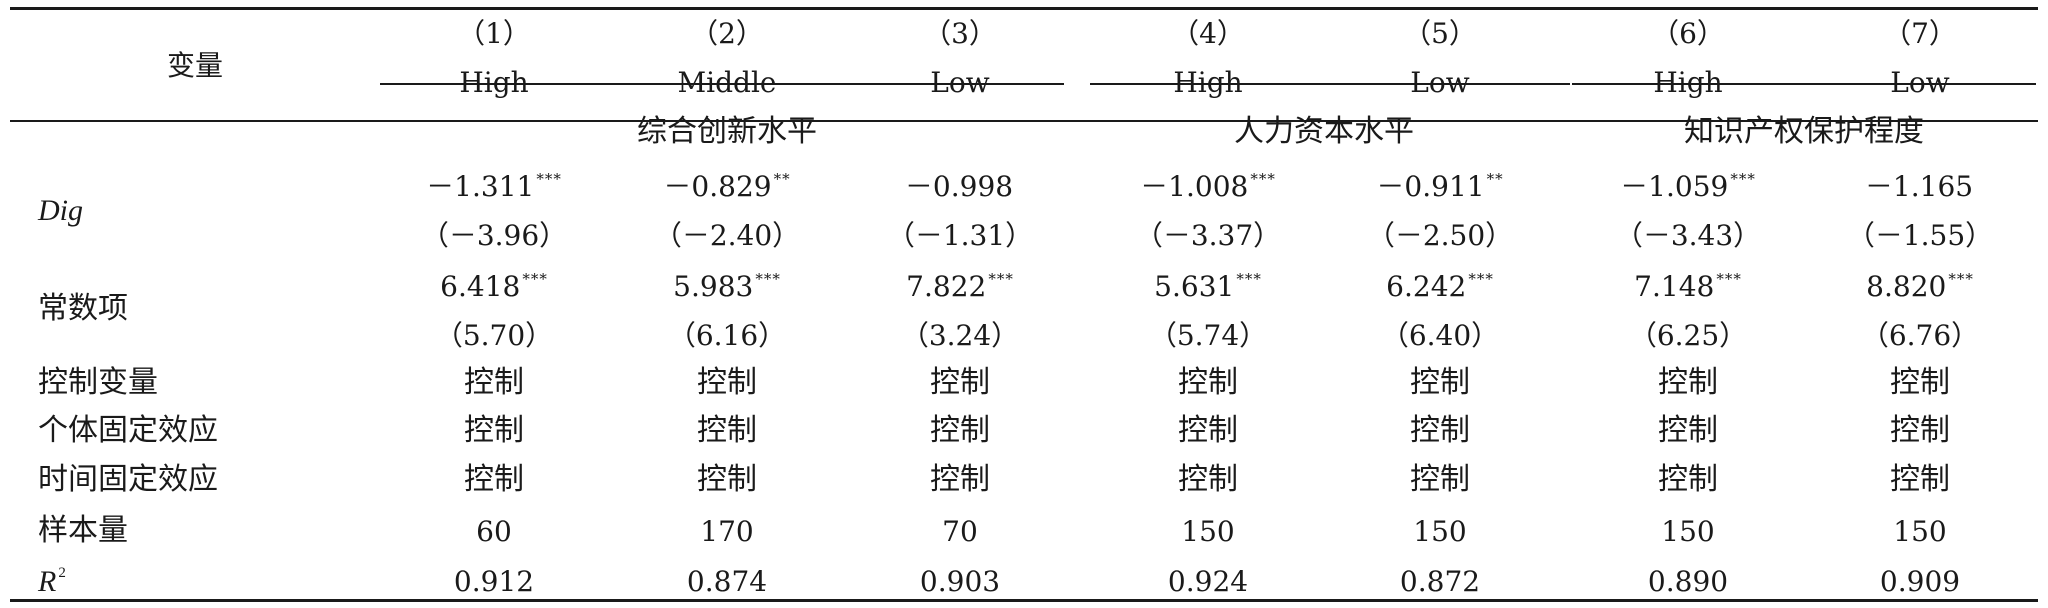  Describe the element at coordinates (1920, 479) in the screenshot. I see `time-fe-7: 控制` at that location.